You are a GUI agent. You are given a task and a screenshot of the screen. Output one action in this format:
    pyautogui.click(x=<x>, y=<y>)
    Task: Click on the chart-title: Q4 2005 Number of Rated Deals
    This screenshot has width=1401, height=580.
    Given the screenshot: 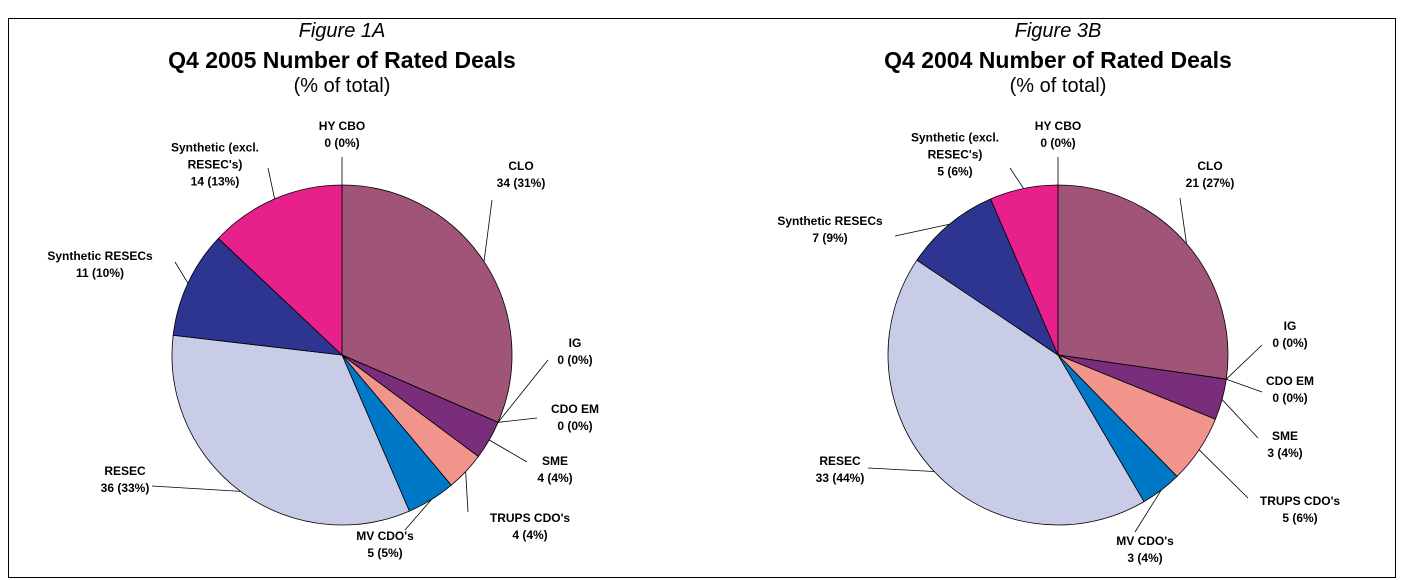 What is the action you would take?
    pyautogui.click(x=342, y=60)
    